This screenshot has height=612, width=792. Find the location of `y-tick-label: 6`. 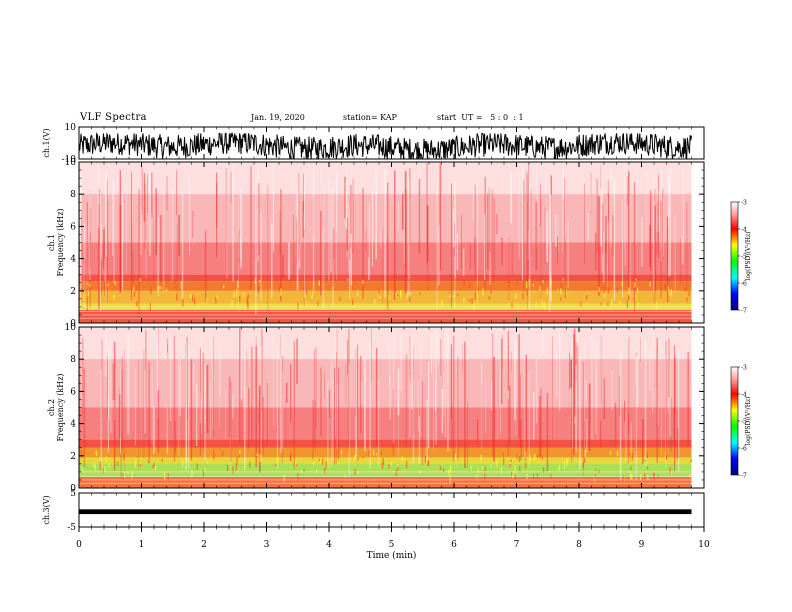

y-tick-label: 6 is located at coordinates (73, 392).